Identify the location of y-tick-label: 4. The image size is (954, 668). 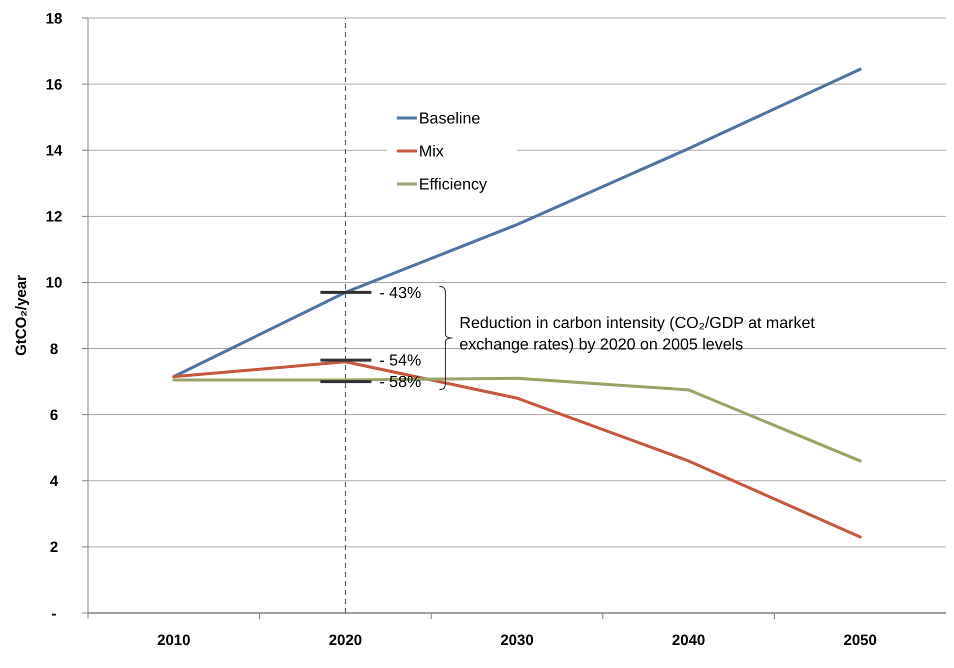
(54, 481).